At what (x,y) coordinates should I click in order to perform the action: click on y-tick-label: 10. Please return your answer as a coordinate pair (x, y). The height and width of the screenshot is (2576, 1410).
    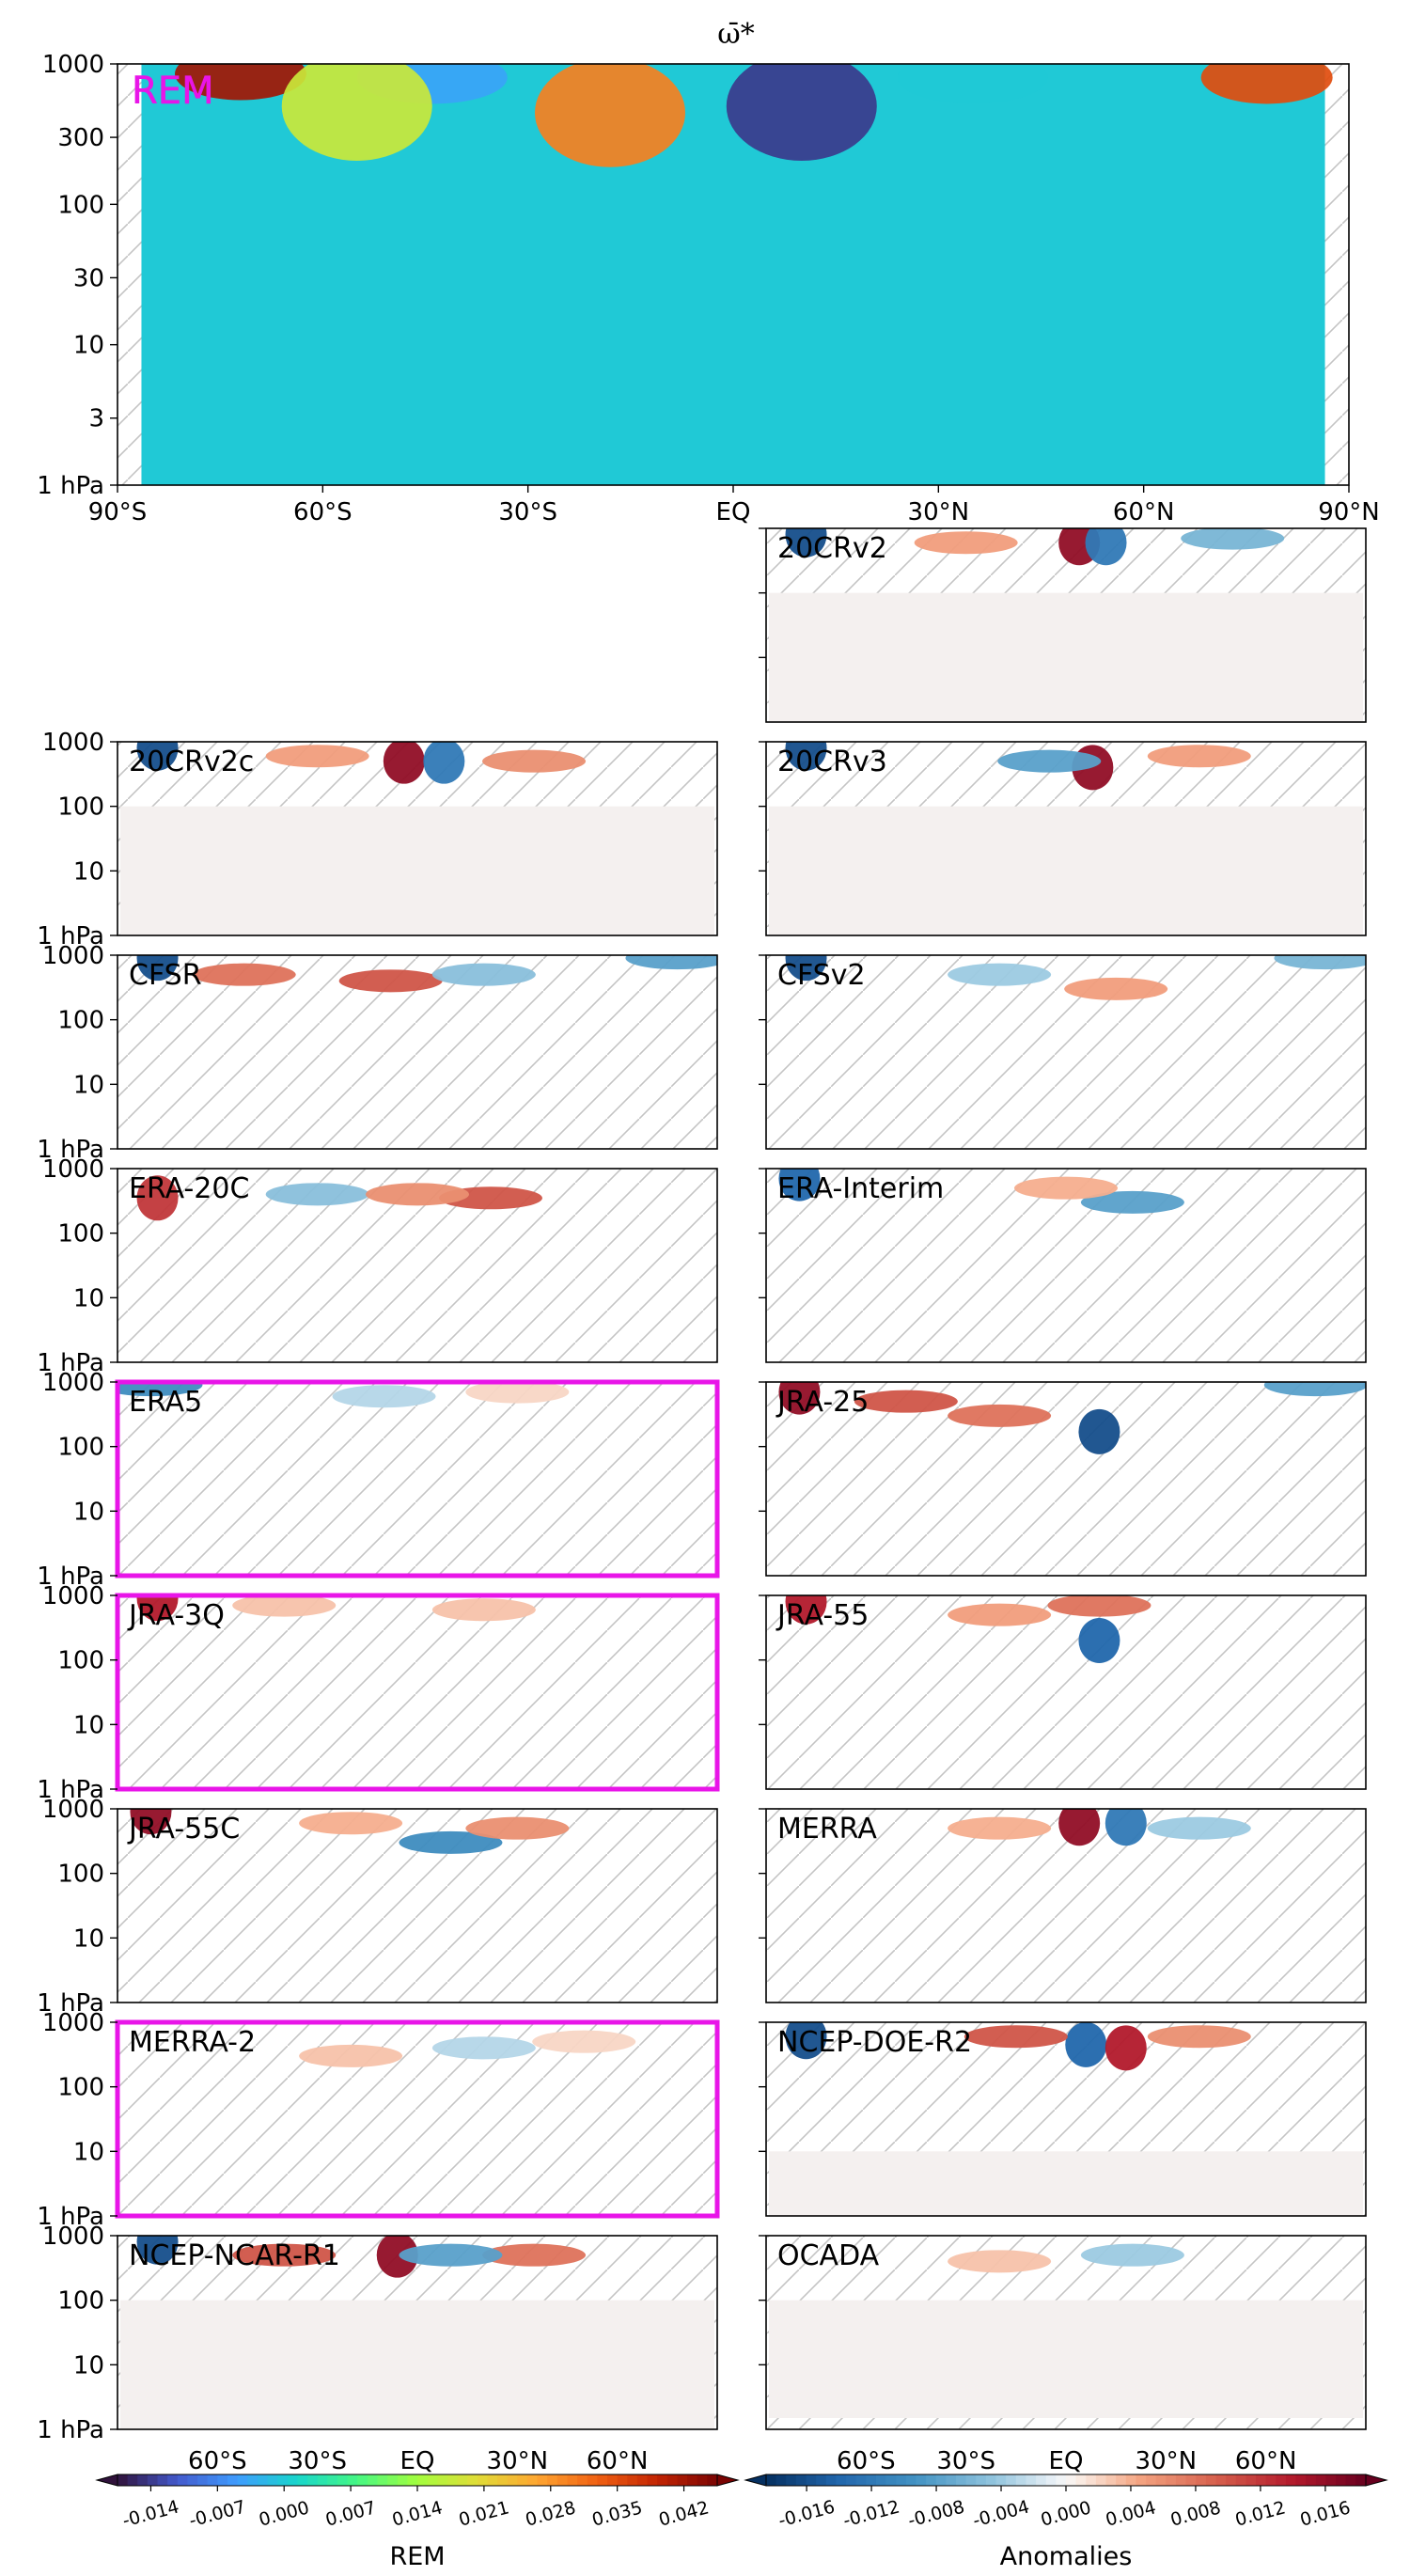
    Looking at the image, I should click on (88, 1938).